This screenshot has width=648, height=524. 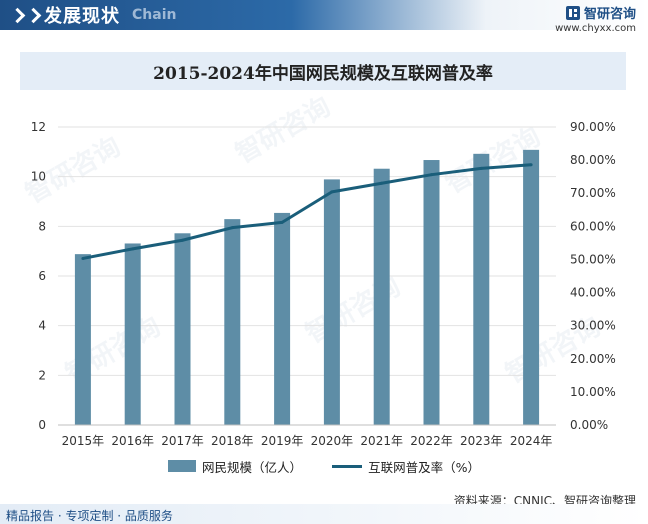 I want to click on y-right-tick-label: 80.00%, so click(x=593, y=160).